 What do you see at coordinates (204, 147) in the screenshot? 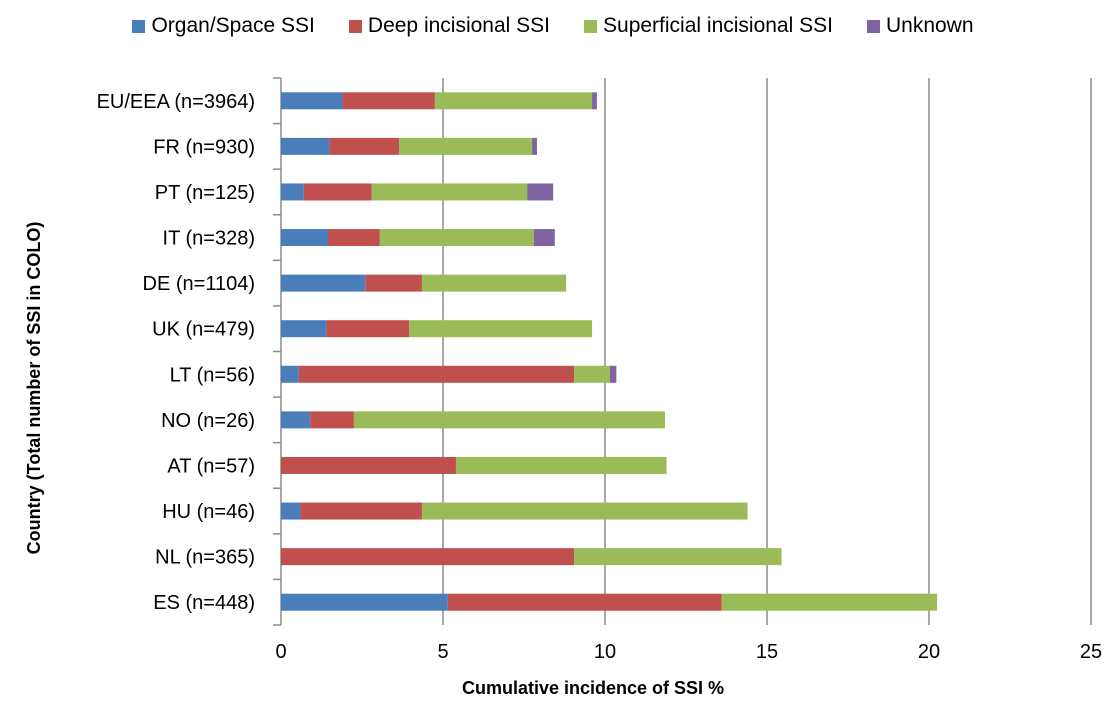
I see `category-label: FR (n=930)` at bounding box center [204, 147].